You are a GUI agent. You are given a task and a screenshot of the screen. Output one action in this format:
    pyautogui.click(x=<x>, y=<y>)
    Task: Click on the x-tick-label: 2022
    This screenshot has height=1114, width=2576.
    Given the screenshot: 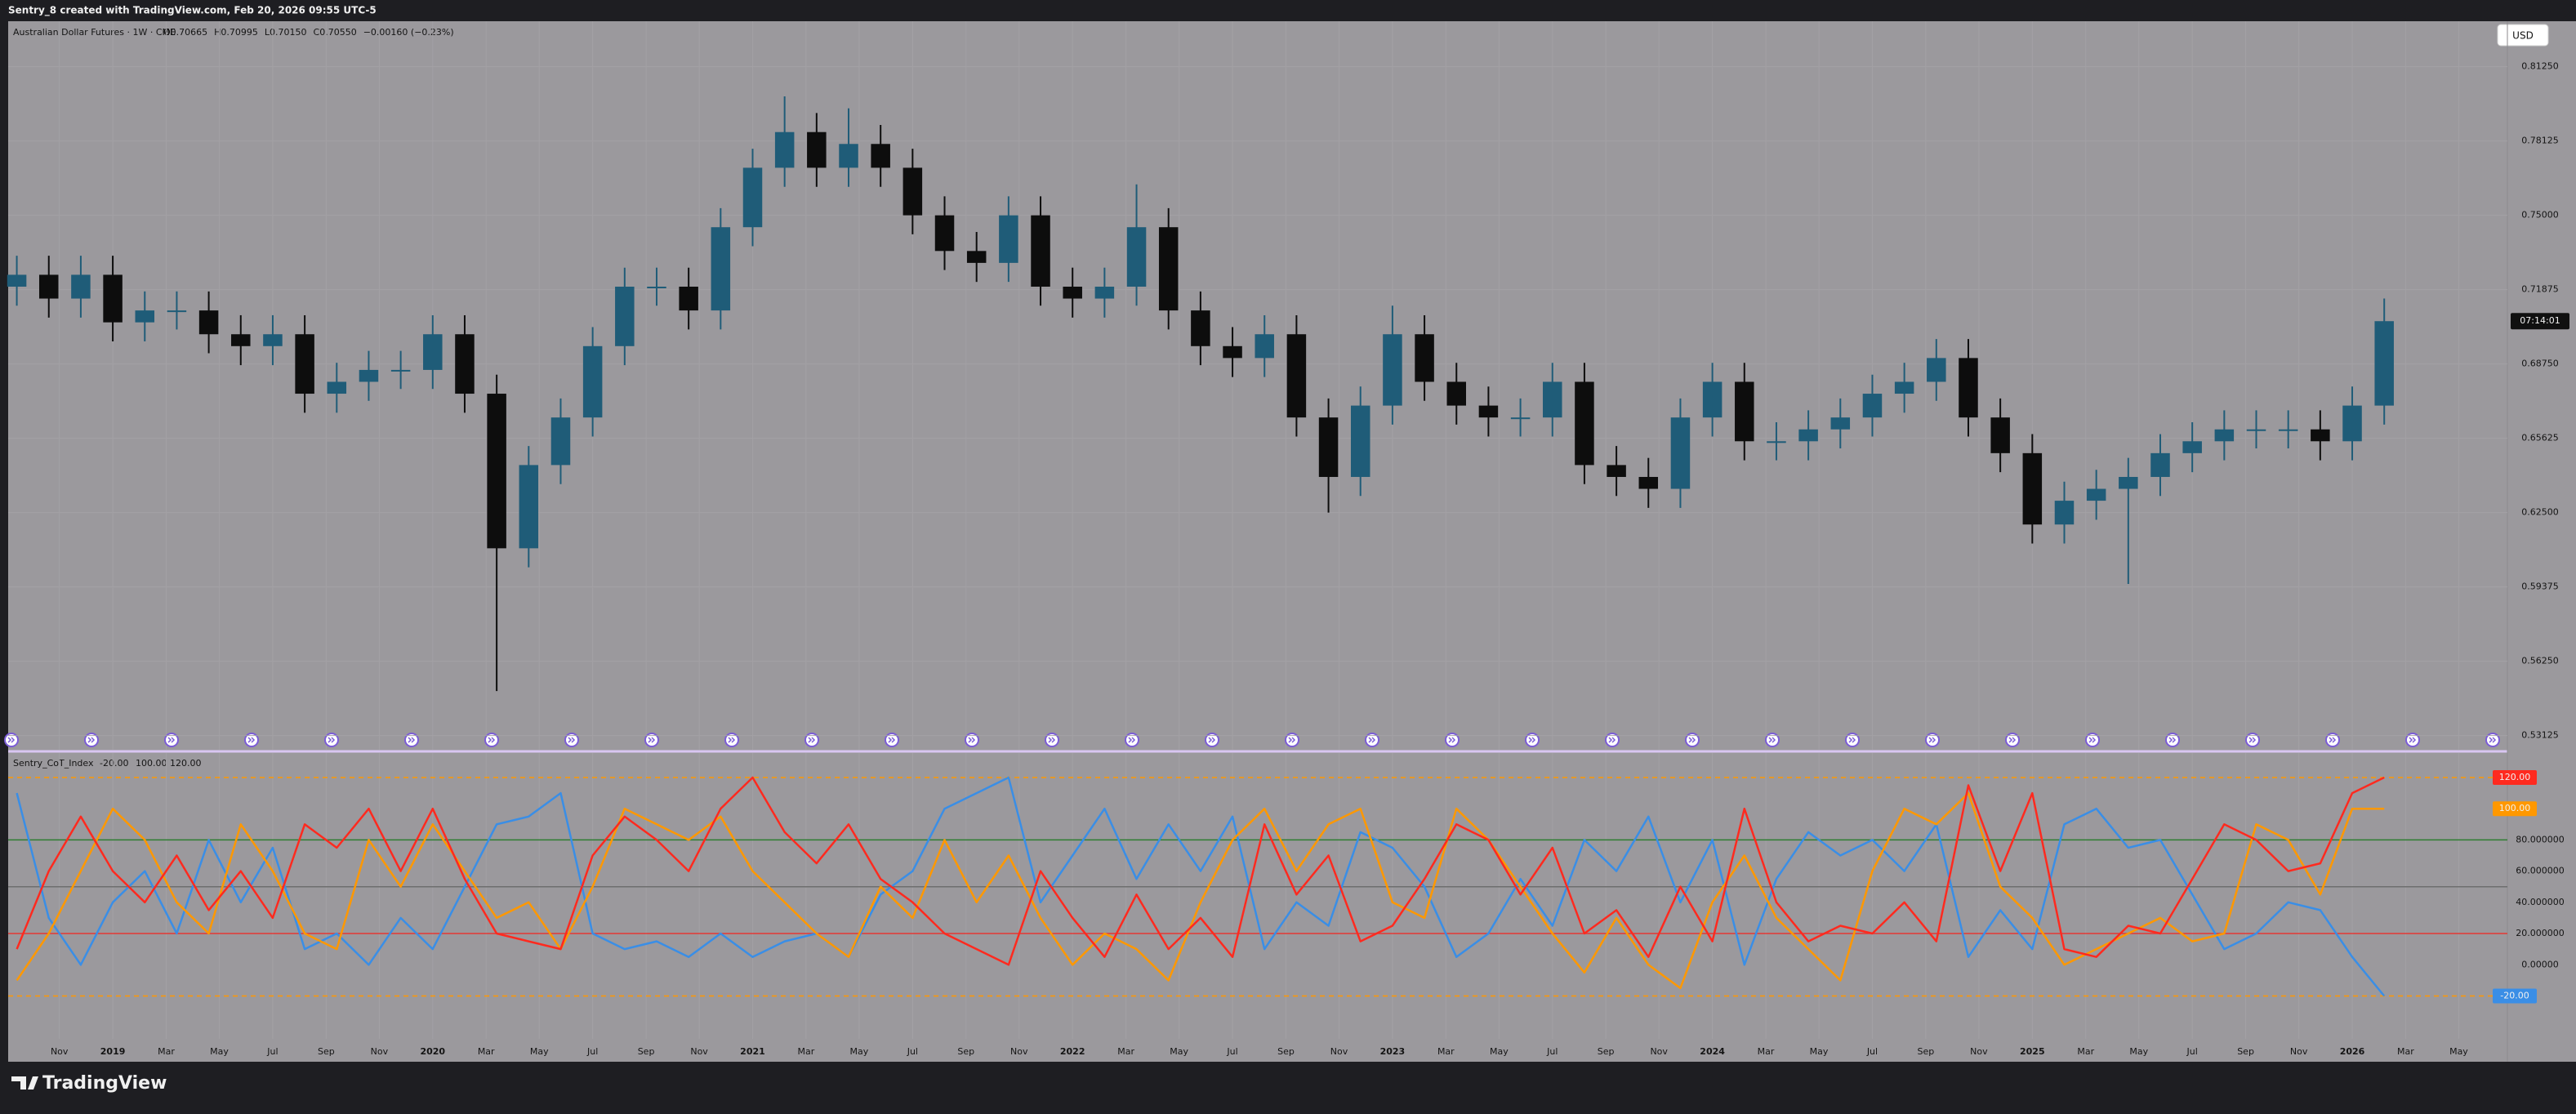 What is the action you would take?
    pyautogui.click(x=1072, y=1051)
    